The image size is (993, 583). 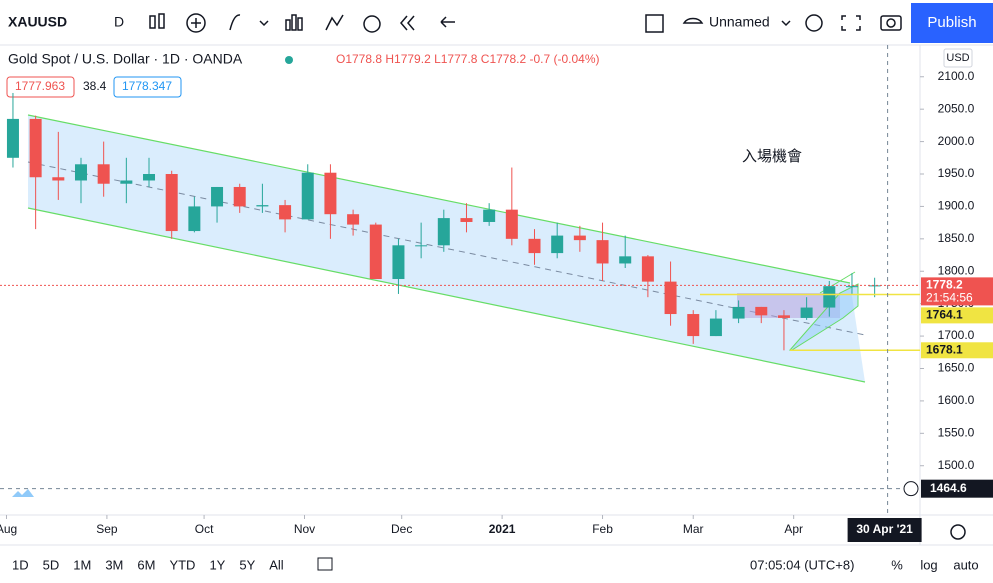 What do you see at coordinates (956, 368) in the screenshot?
I see `y-tick-label: 1650.0` at bounding box center [956, 368].